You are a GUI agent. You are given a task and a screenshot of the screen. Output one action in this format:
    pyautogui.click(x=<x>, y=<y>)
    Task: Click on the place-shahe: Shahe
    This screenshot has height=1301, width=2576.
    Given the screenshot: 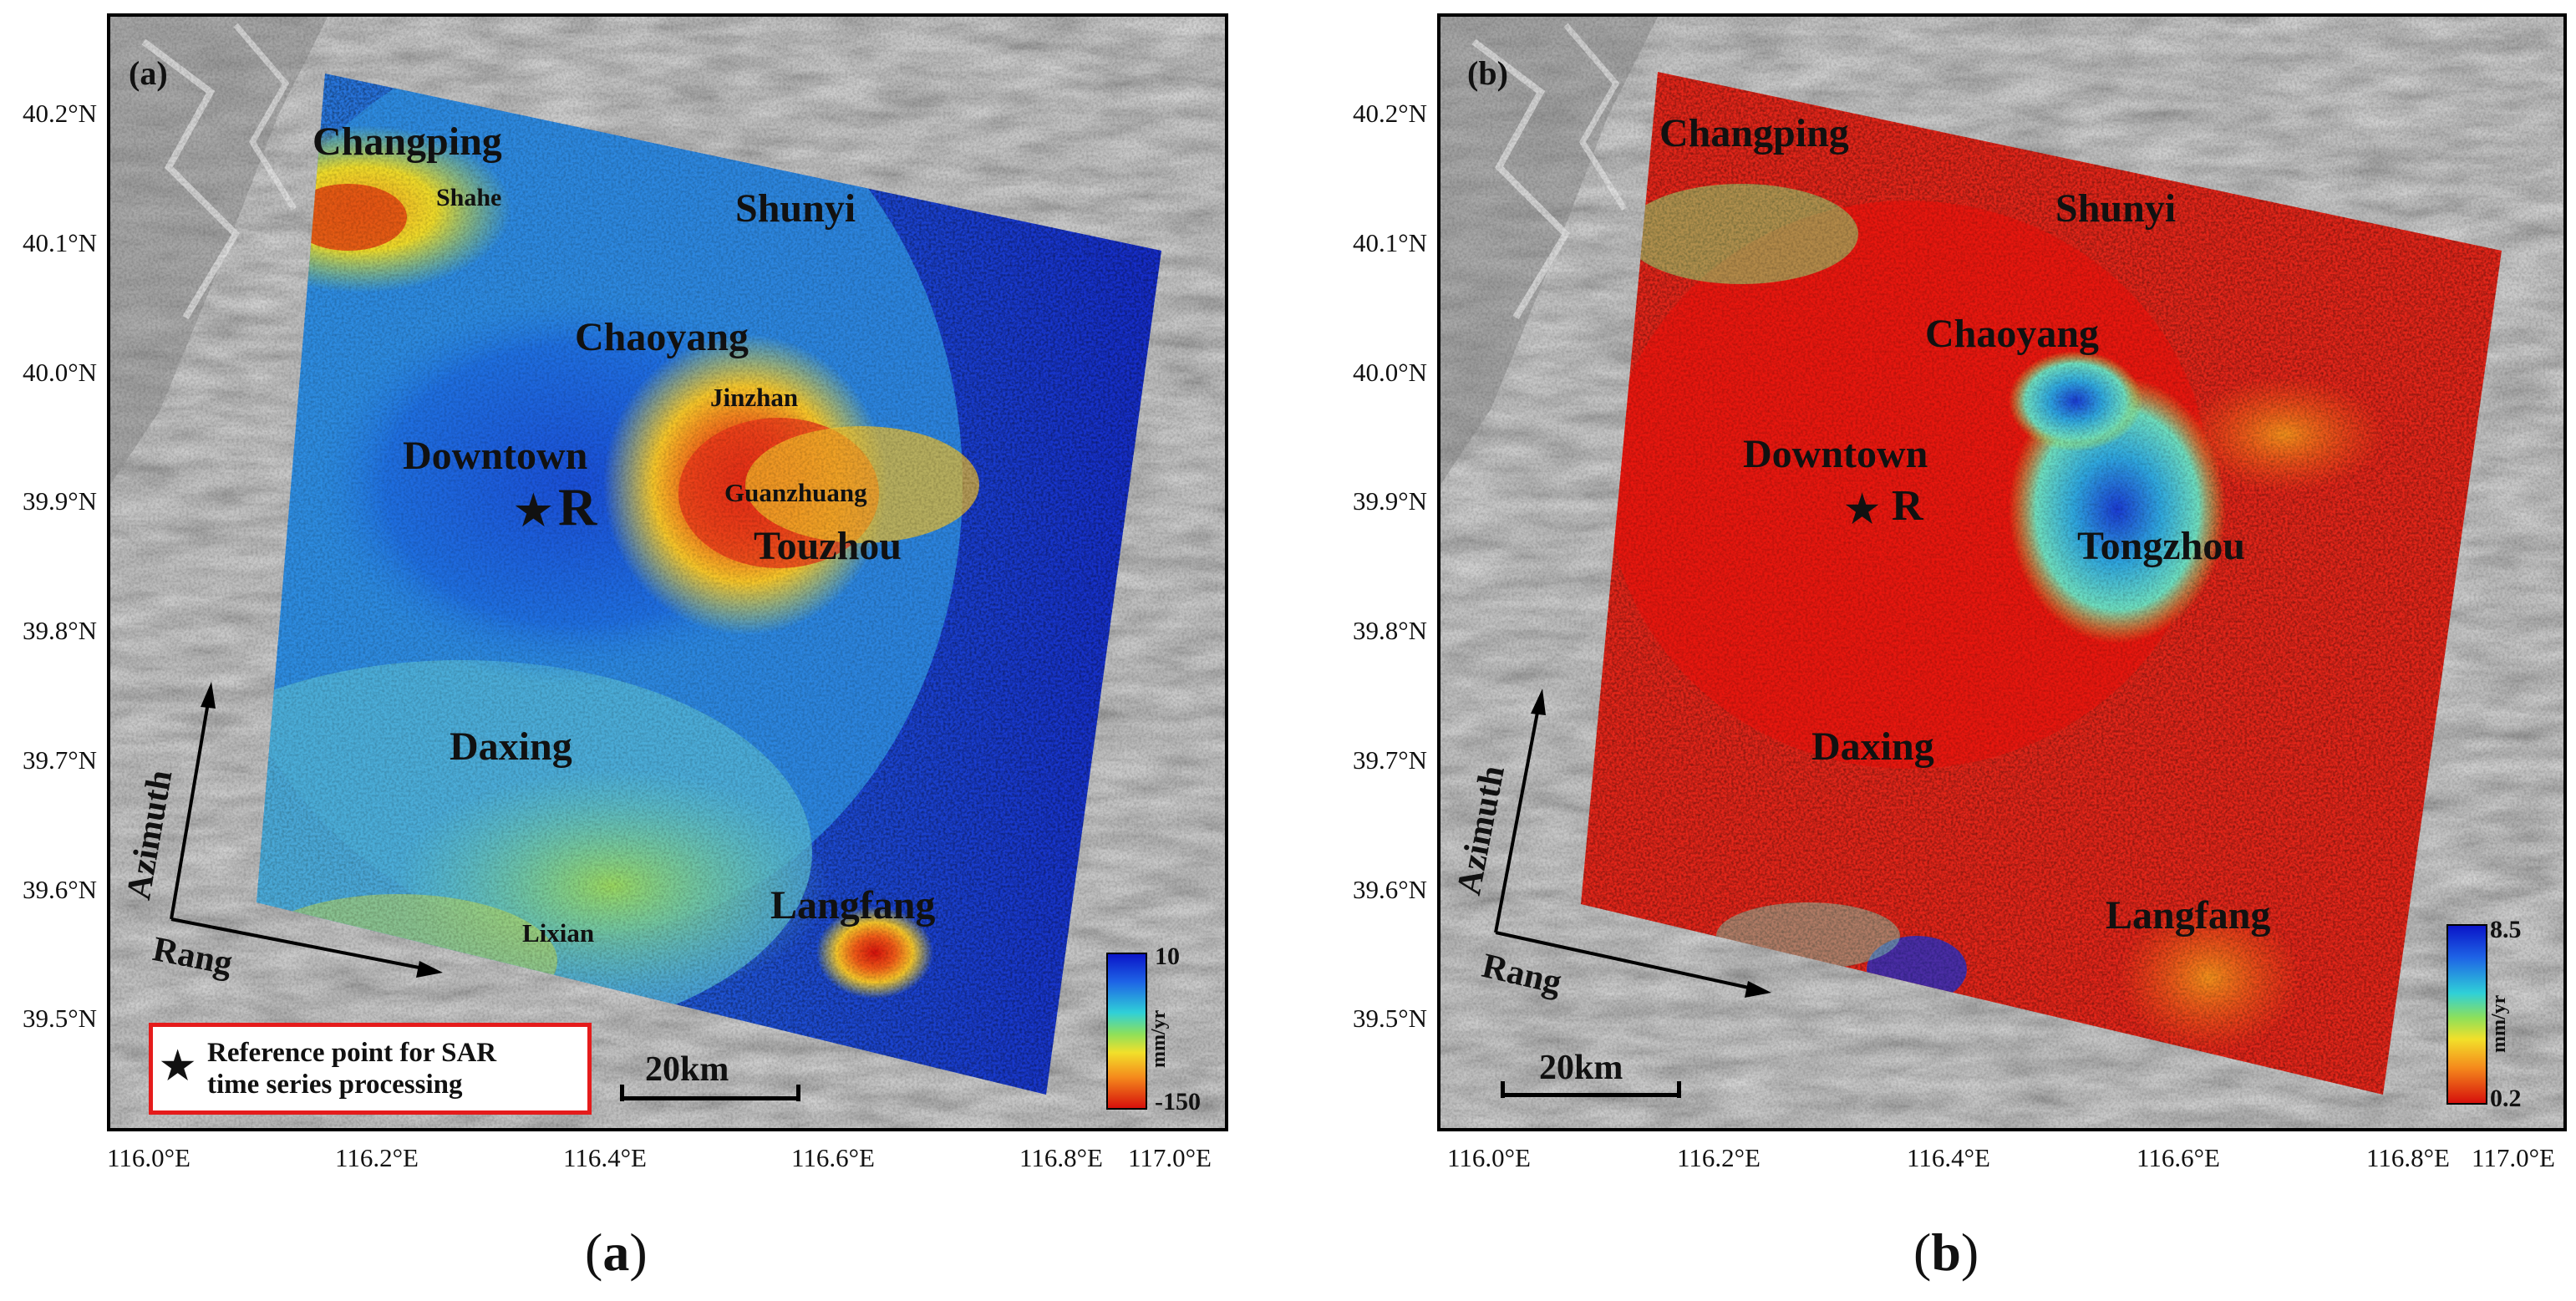 What is the action you would take?
    pyautogui.click(x=469, y=197)
    